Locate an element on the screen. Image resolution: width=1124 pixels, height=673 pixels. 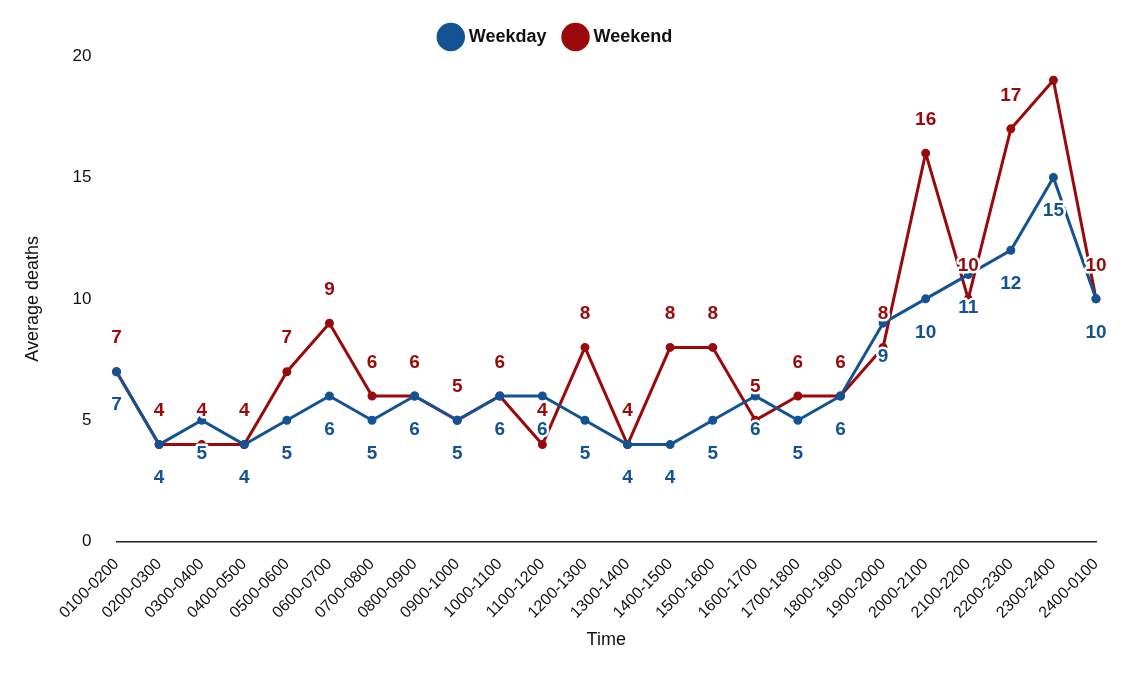
data-label: 15 is located at coordinates (1053, 210).